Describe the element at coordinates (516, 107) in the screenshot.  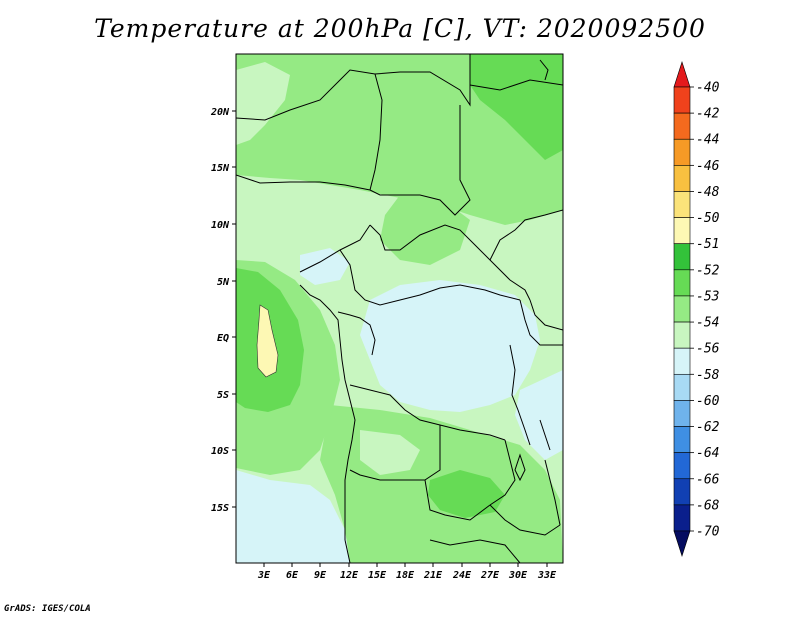
I see `field-northeast-dark-green` at that location.